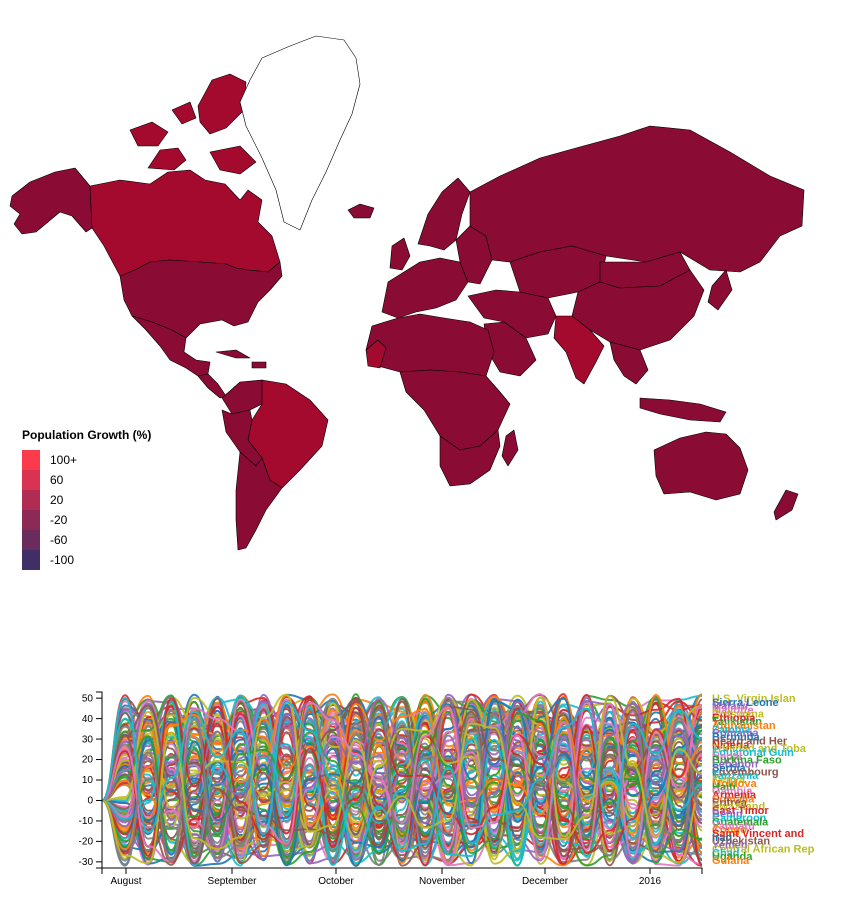 Image resolution: width=851 pixels, height=912 pixels. What do you see at coordinates (92, 719) in the screenshot?
I see `y-tick: 40` at bounding box center [92, 719].